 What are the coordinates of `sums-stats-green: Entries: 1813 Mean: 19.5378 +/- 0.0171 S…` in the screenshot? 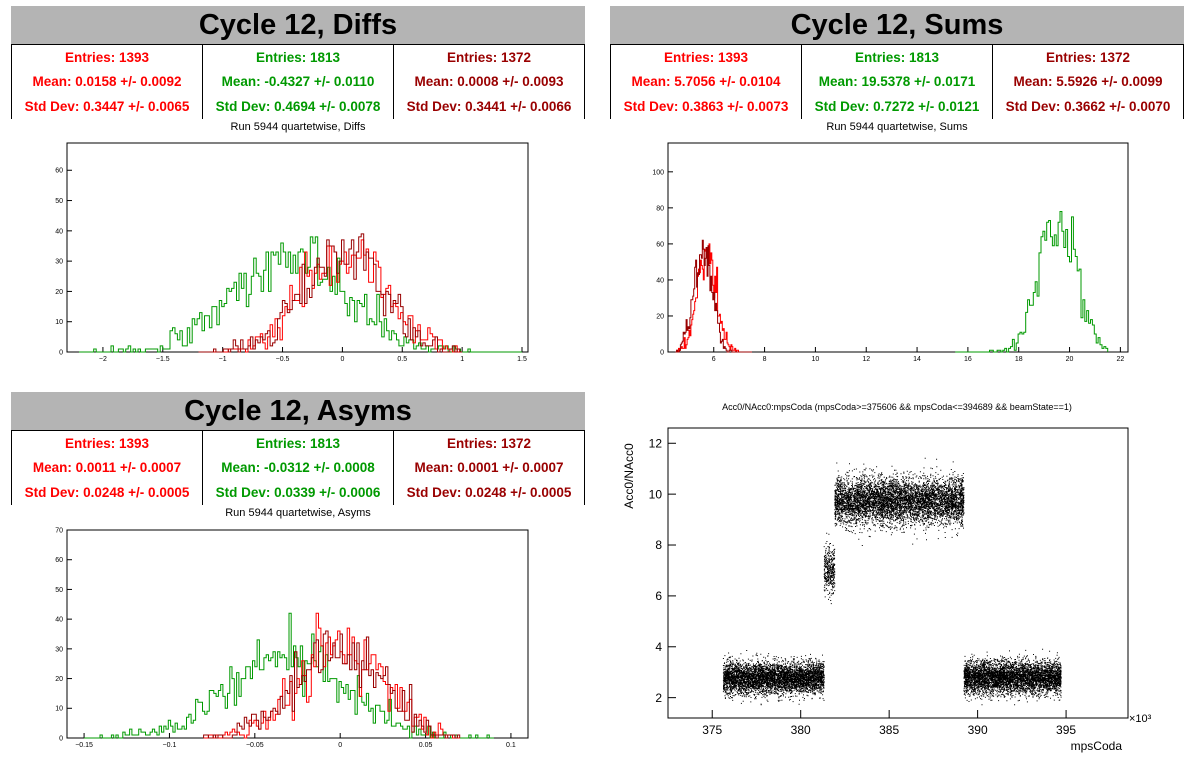 It's located at (897, 82).